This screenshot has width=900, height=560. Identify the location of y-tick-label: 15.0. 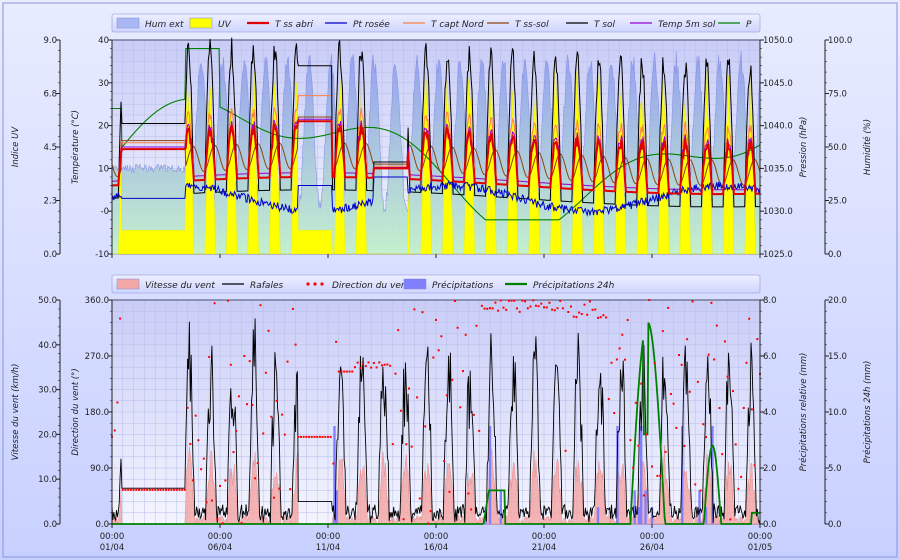
(837, 357).